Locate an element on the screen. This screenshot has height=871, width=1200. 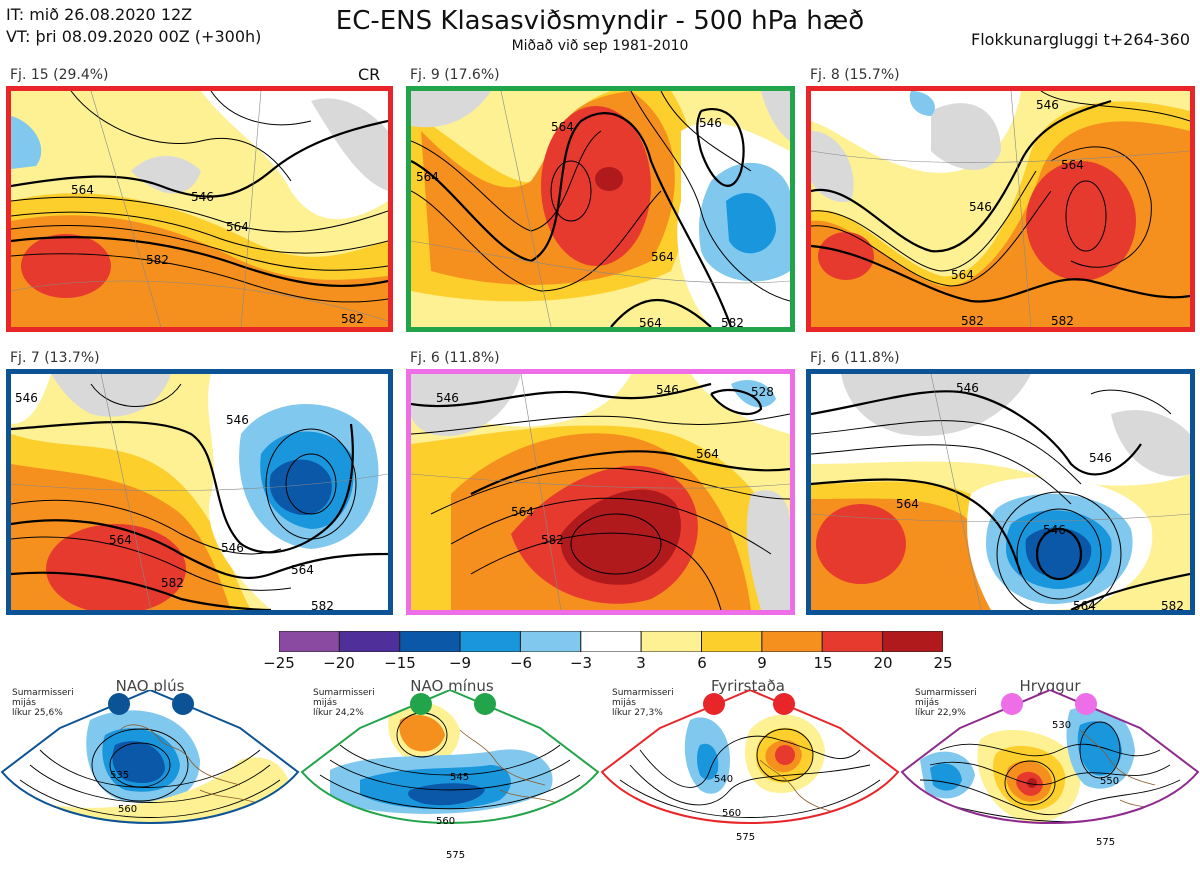
panel-6-label: Fj. 6 (11.8%) is located at coordinates (855, 358).